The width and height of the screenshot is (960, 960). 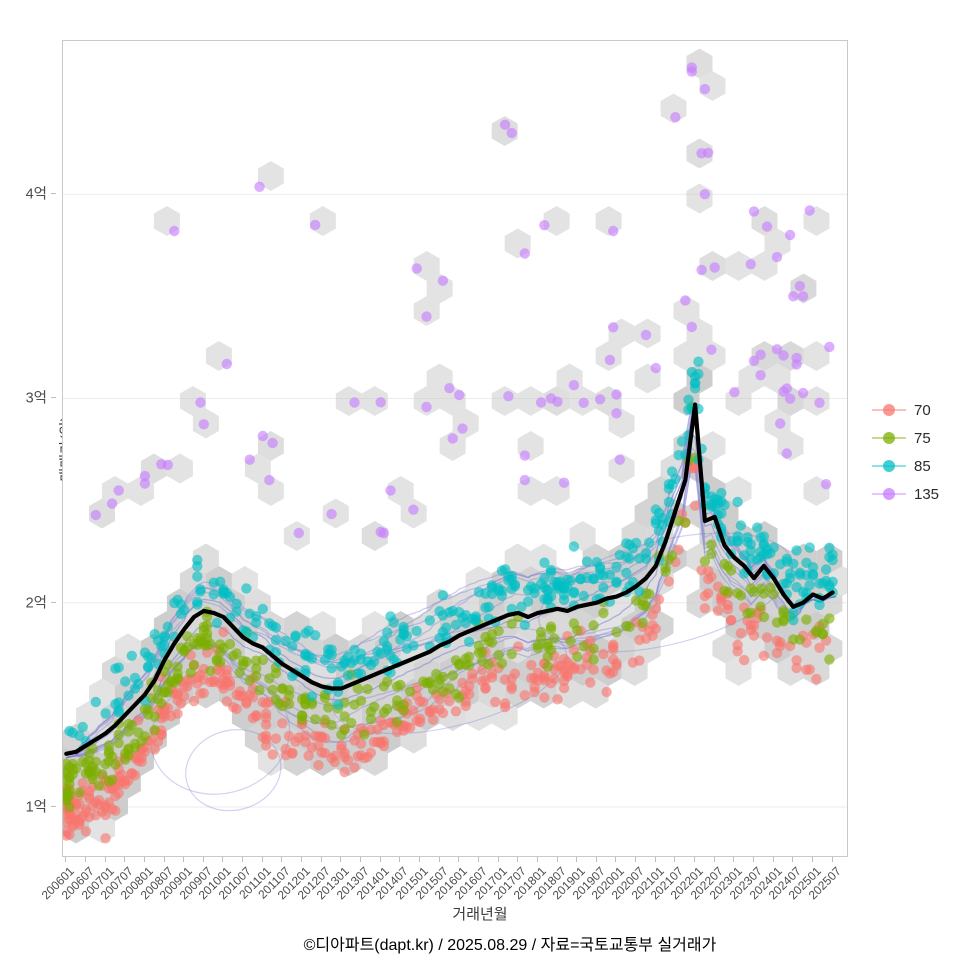 What do you see at coordinates (916, 410) in the screenshot?
I see `legend-item-70: 70` at bounding box center [916, 410].